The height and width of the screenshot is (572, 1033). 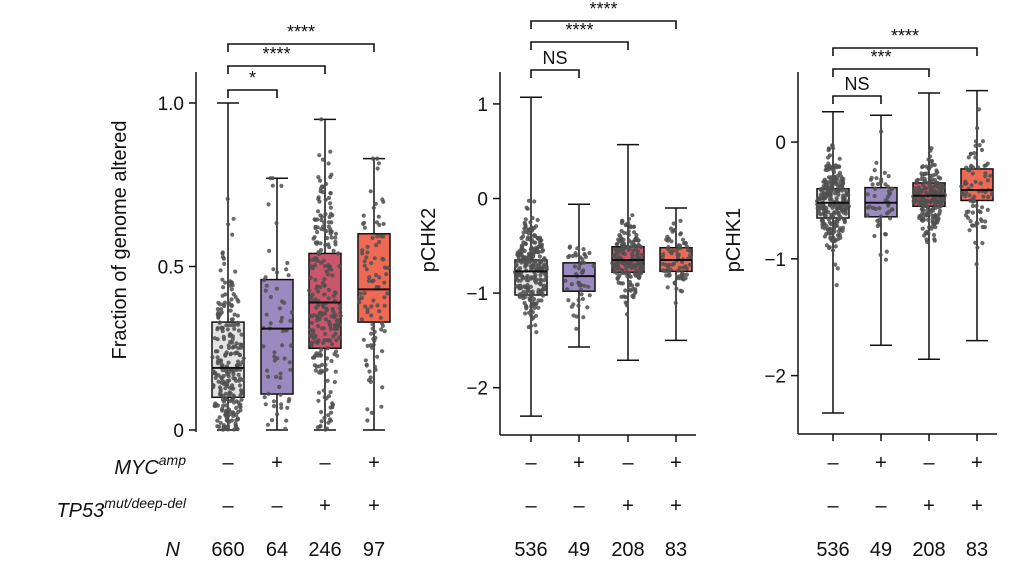 What do you see at coordinates (881, 72) in the screenshot?
I see `significance-bracket` at bounding box center [881, 72].